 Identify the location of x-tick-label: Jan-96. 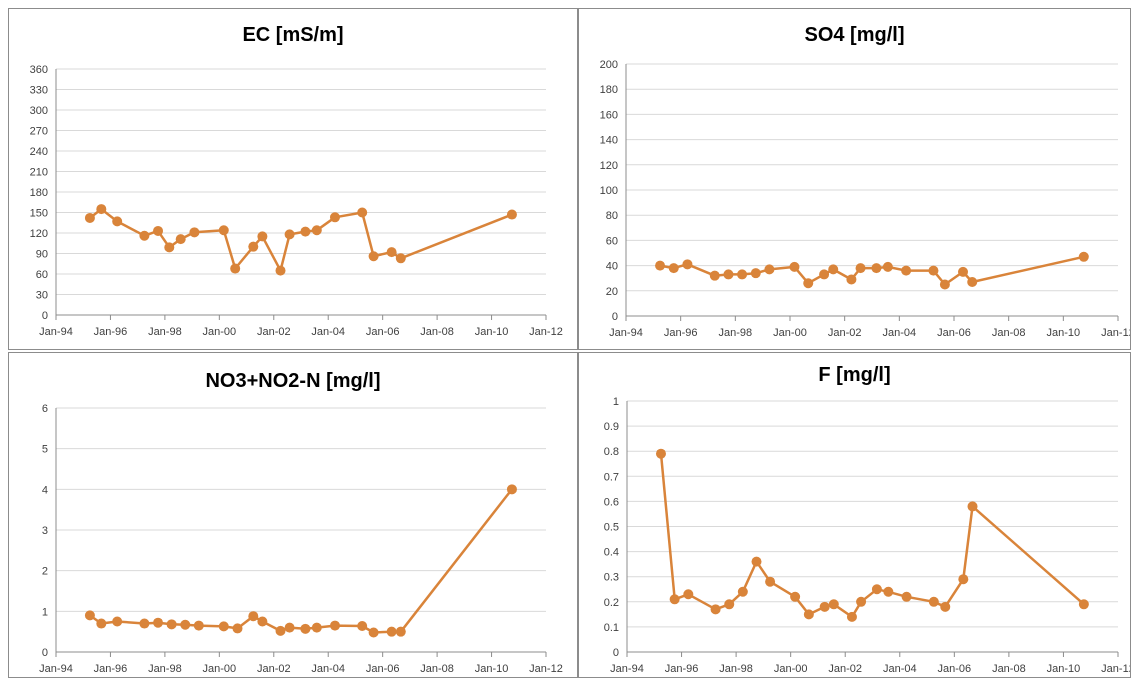
(682, 669).